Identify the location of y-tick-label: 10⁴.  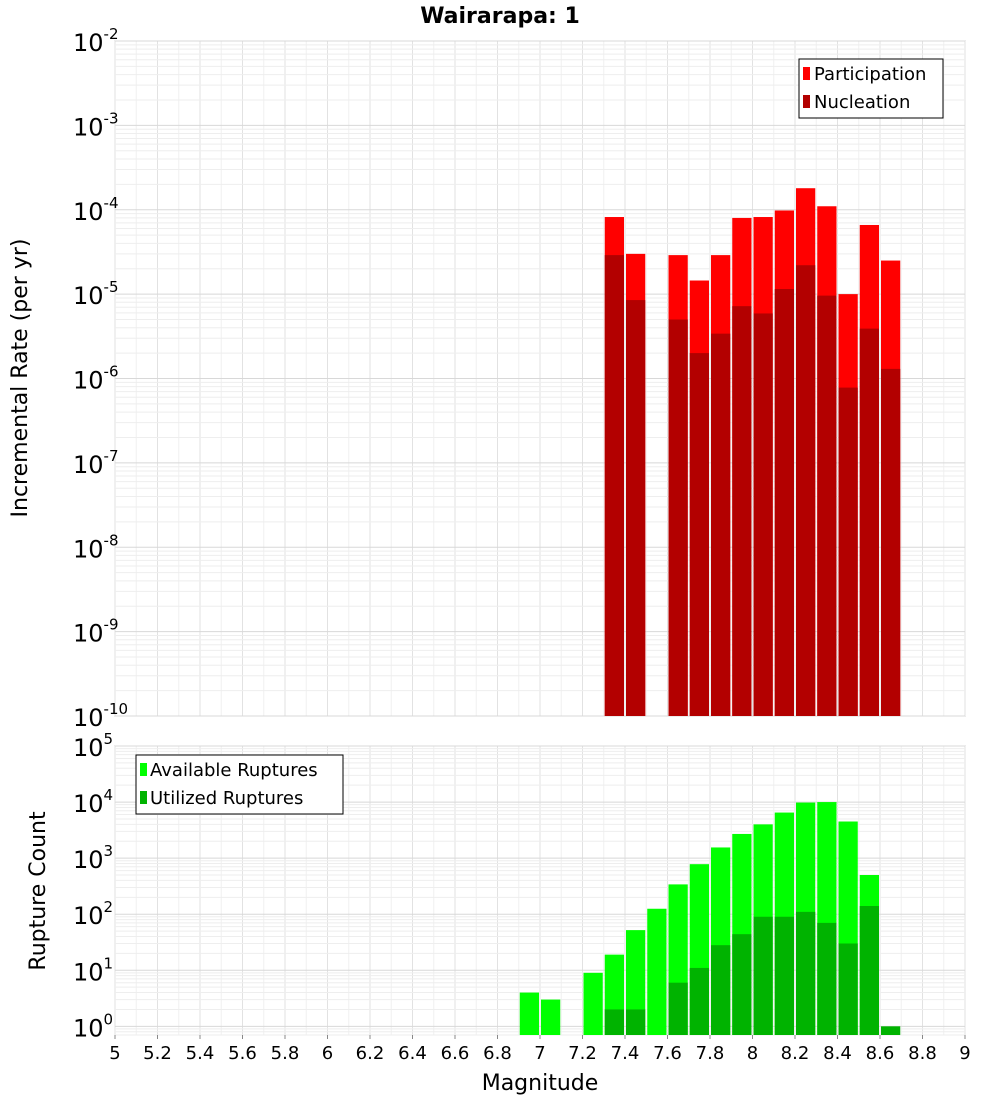
(93, 802).